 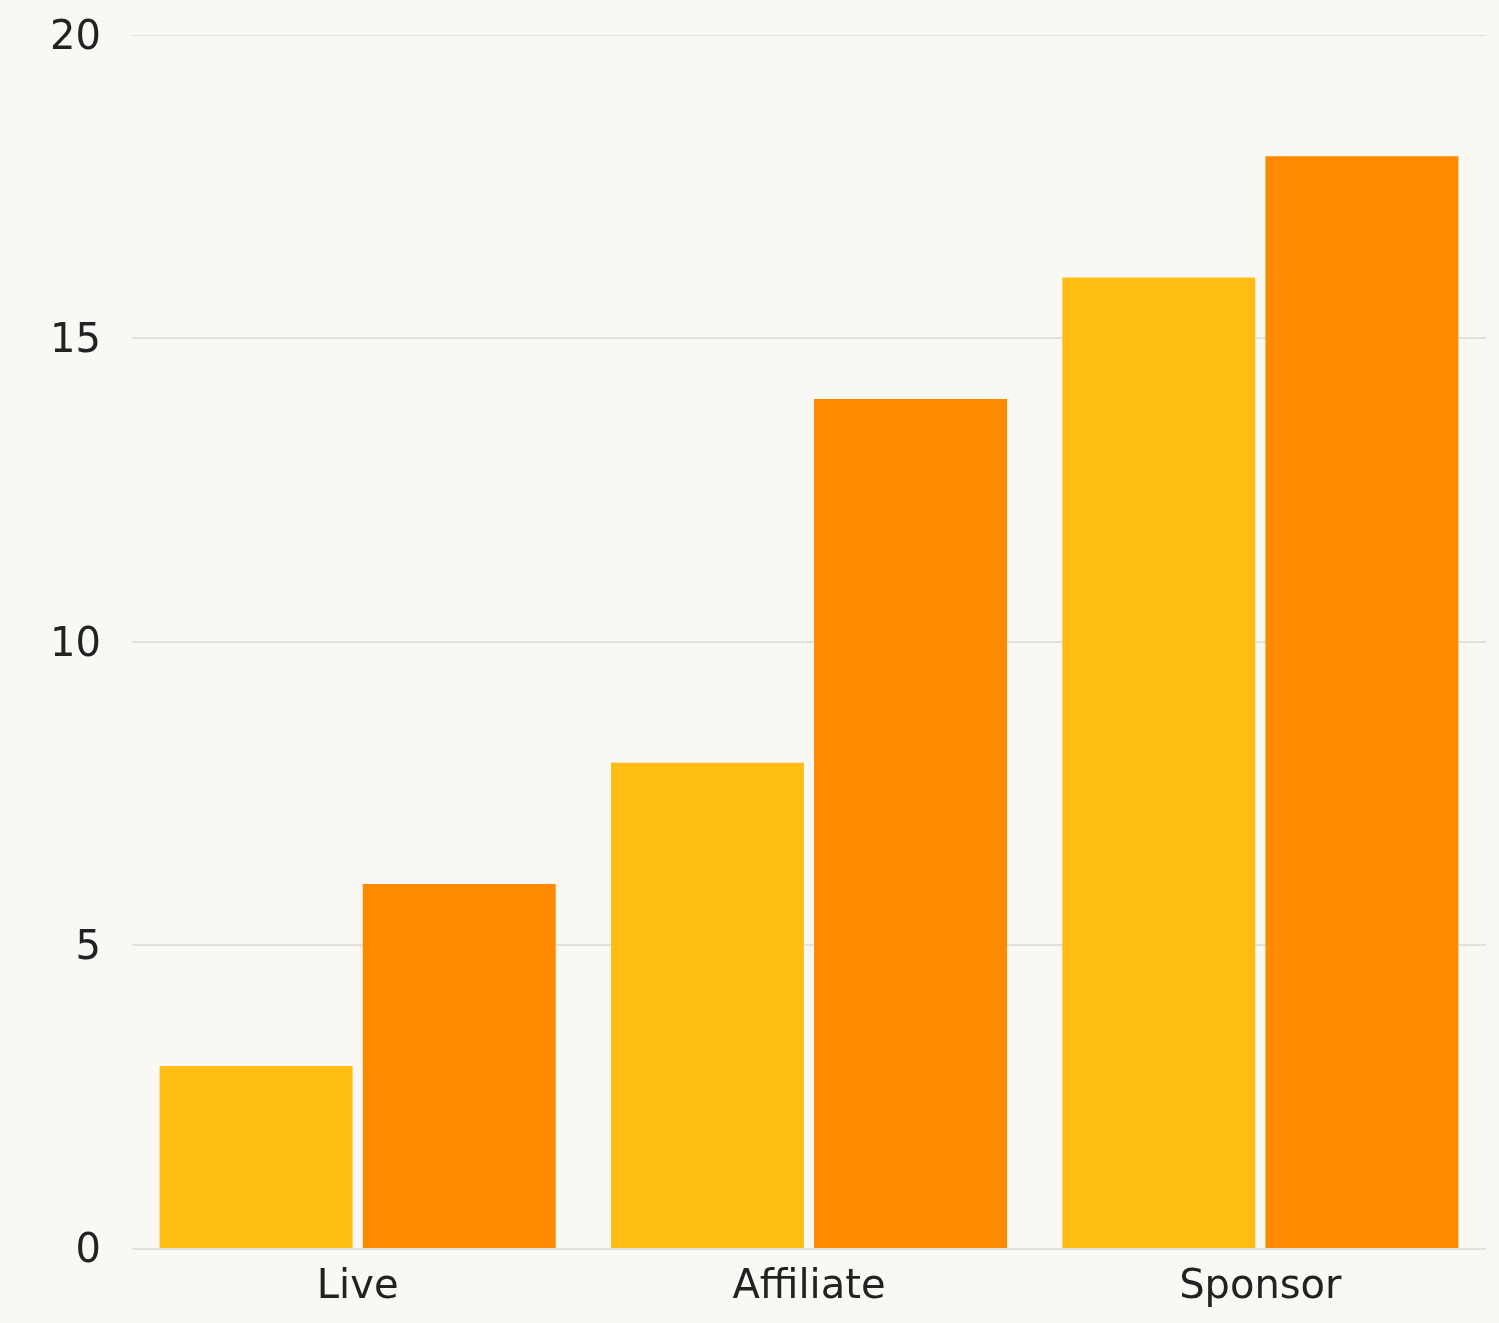 I want to click on x-tick-label: Affiliate, so click(x=809, y=1284).